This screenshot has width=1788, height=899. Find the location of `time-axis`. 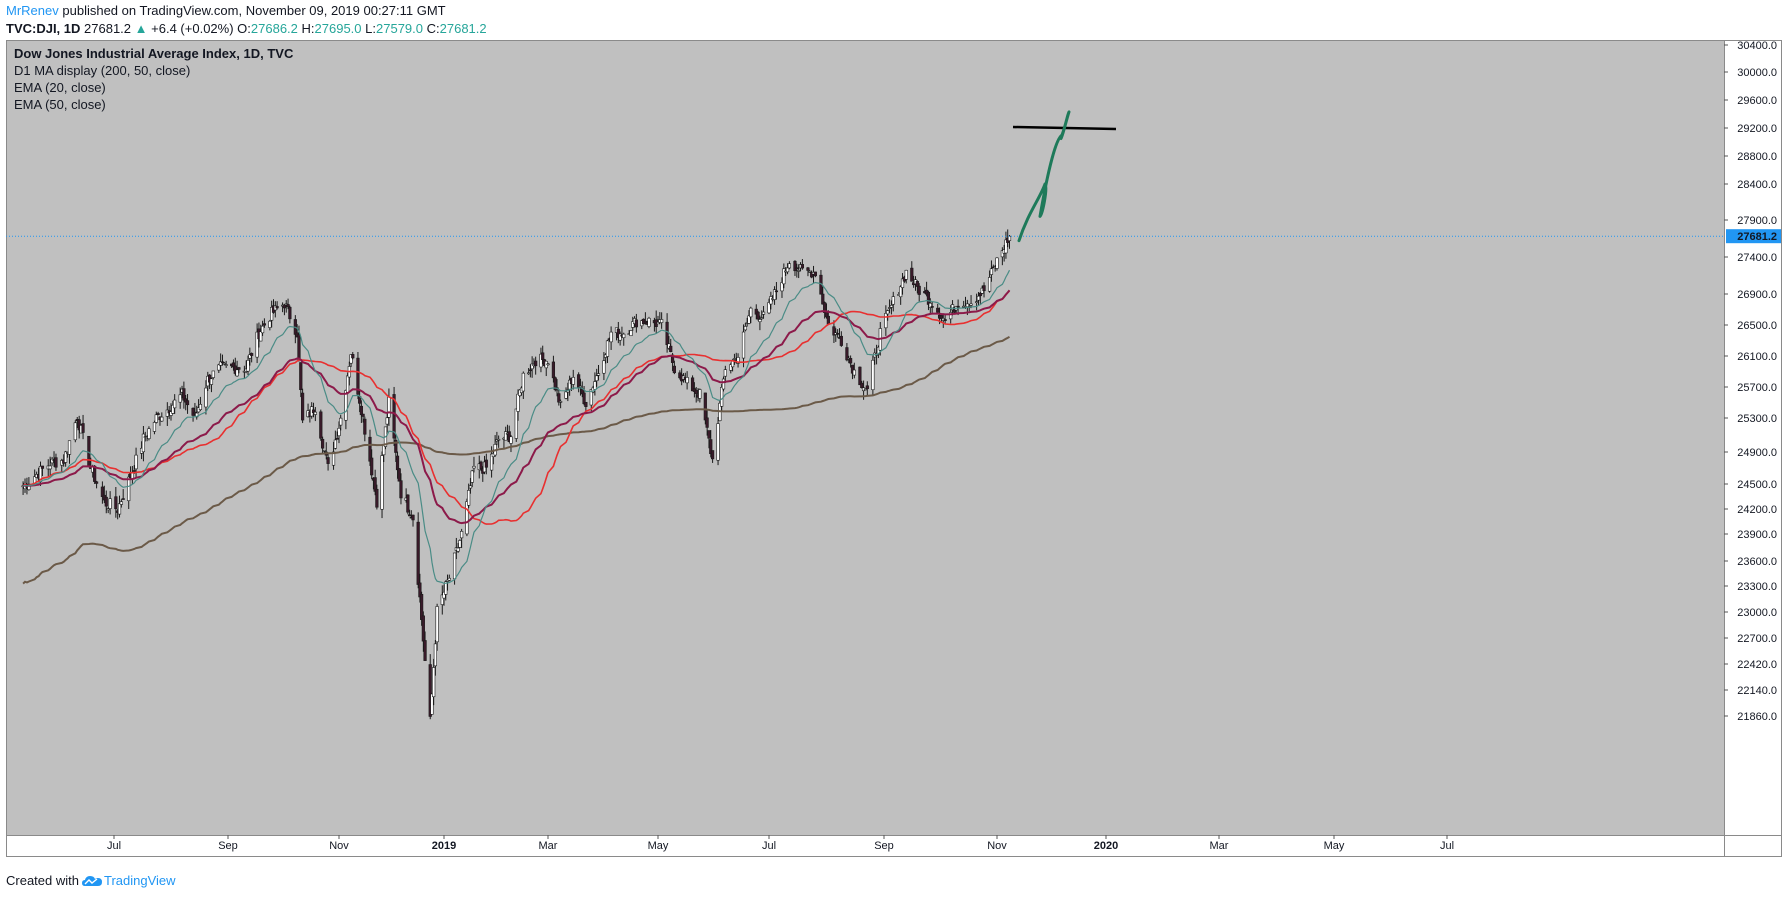

time-axis is located at coordinates (865, 846).